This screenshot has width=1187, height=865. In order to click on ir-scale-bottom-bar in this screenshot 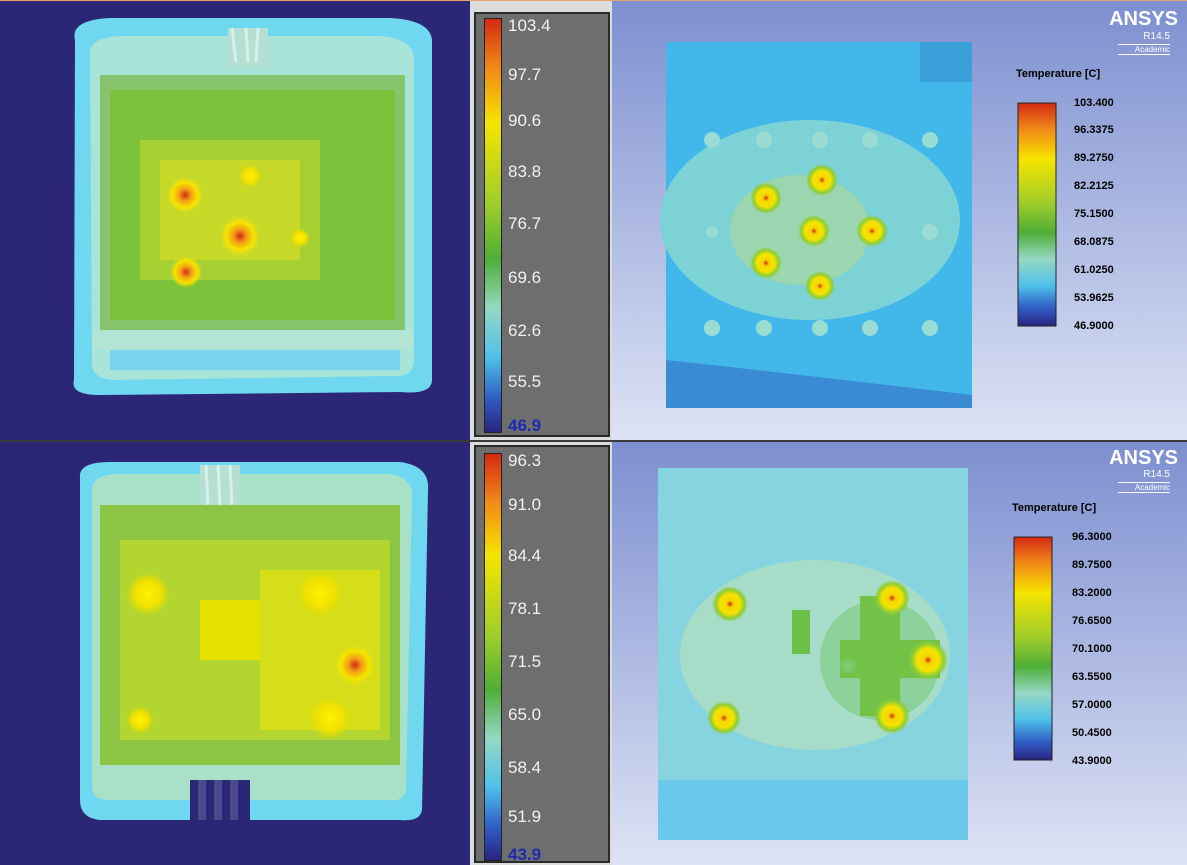, I will do `click(493, 657)`.